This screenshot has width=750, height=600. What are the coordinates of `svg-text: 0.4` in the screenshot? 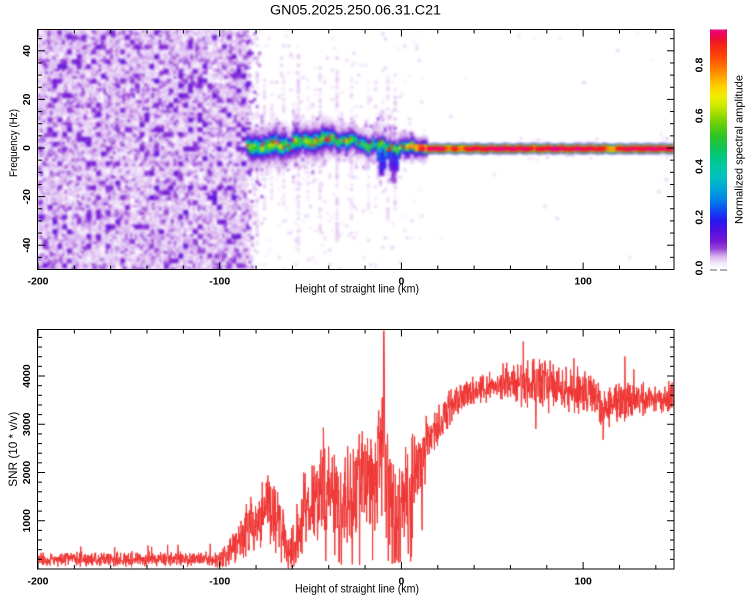 It's located at (700, 166).